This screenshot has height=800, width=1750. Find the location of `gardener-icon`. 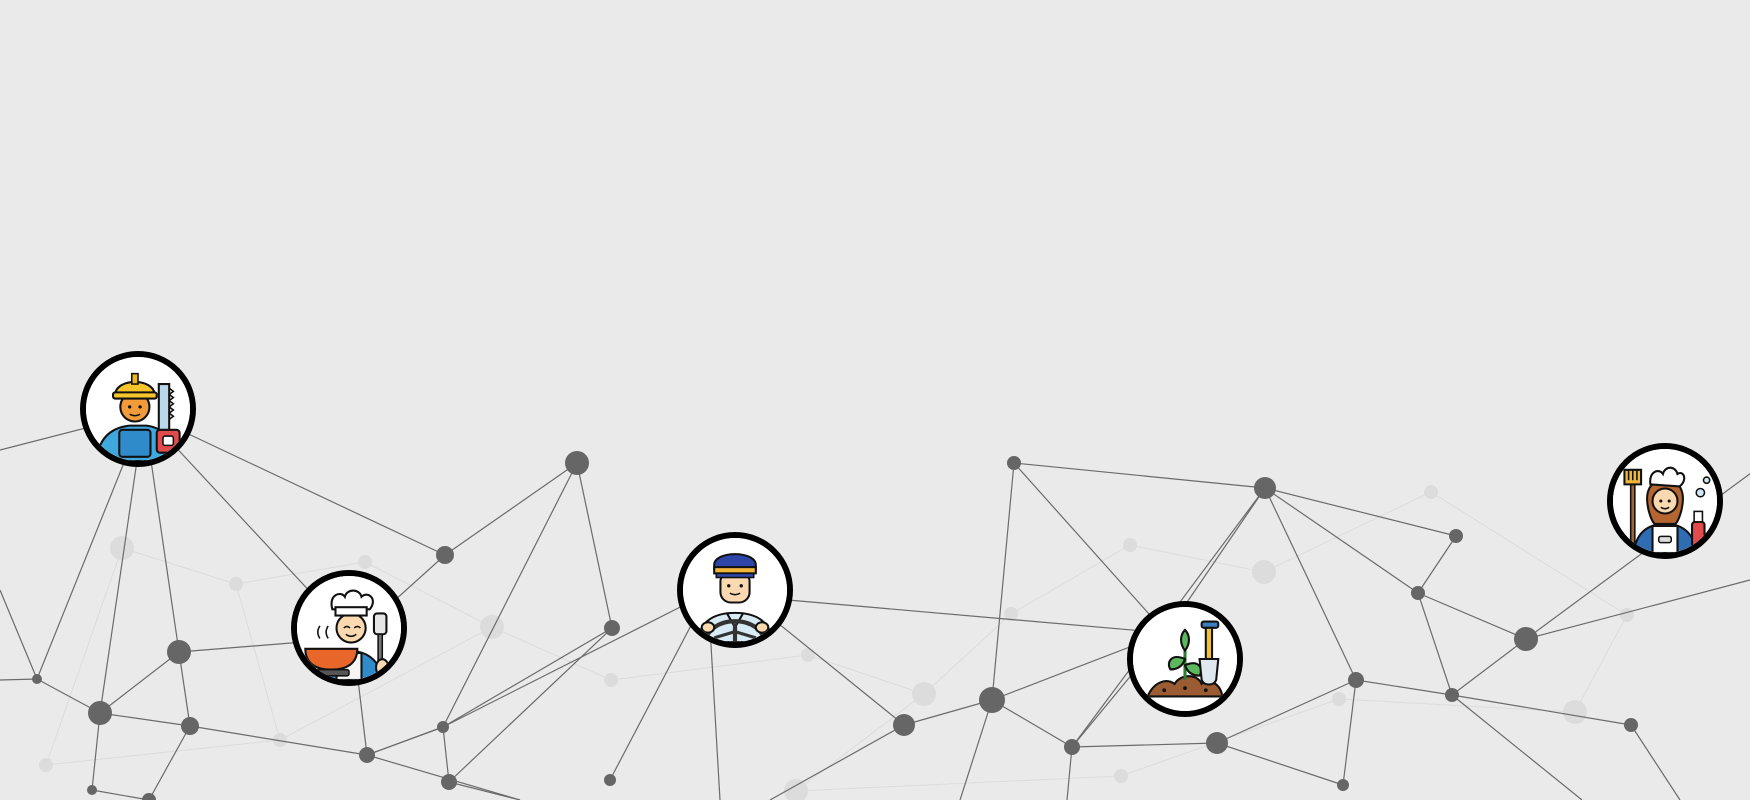

gardener-icon is located at coordinates (1185, 659).